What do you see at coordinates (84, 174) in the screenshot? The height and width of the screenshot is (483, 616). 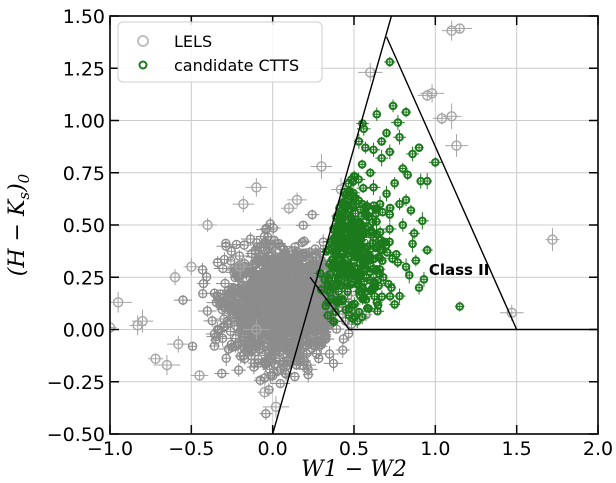 I see `y-tick-label: 0.75` at bounding box center [84, 174].